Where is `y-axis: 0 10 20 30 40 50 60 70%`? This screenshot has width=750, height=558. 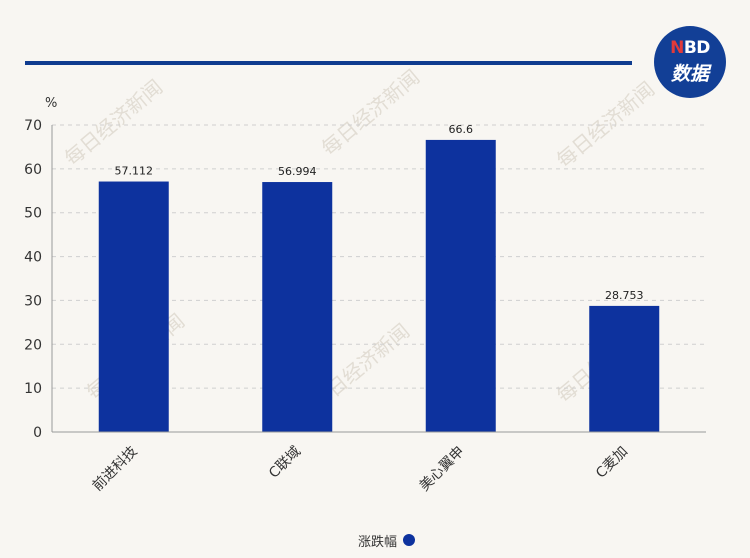
y-axis: 0 10 20 30 40 50 60 70% is located at coordinates (40, 268).